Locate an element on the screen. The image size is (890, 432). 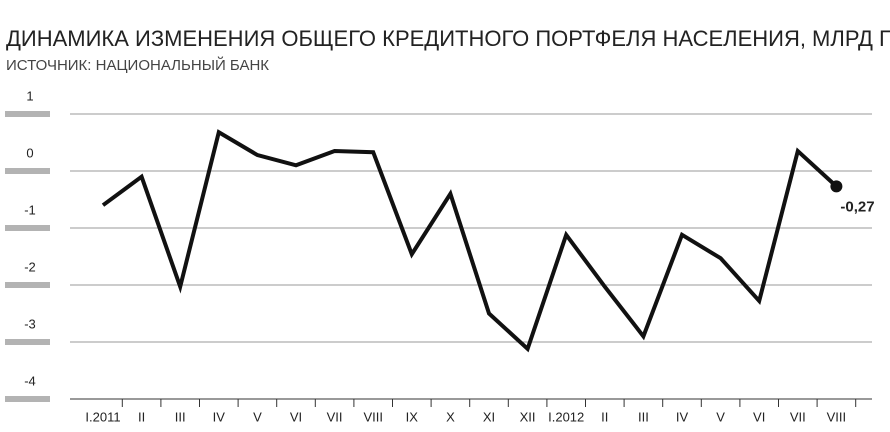
y-tick-label: -4 is located at coordinates (30, 380).